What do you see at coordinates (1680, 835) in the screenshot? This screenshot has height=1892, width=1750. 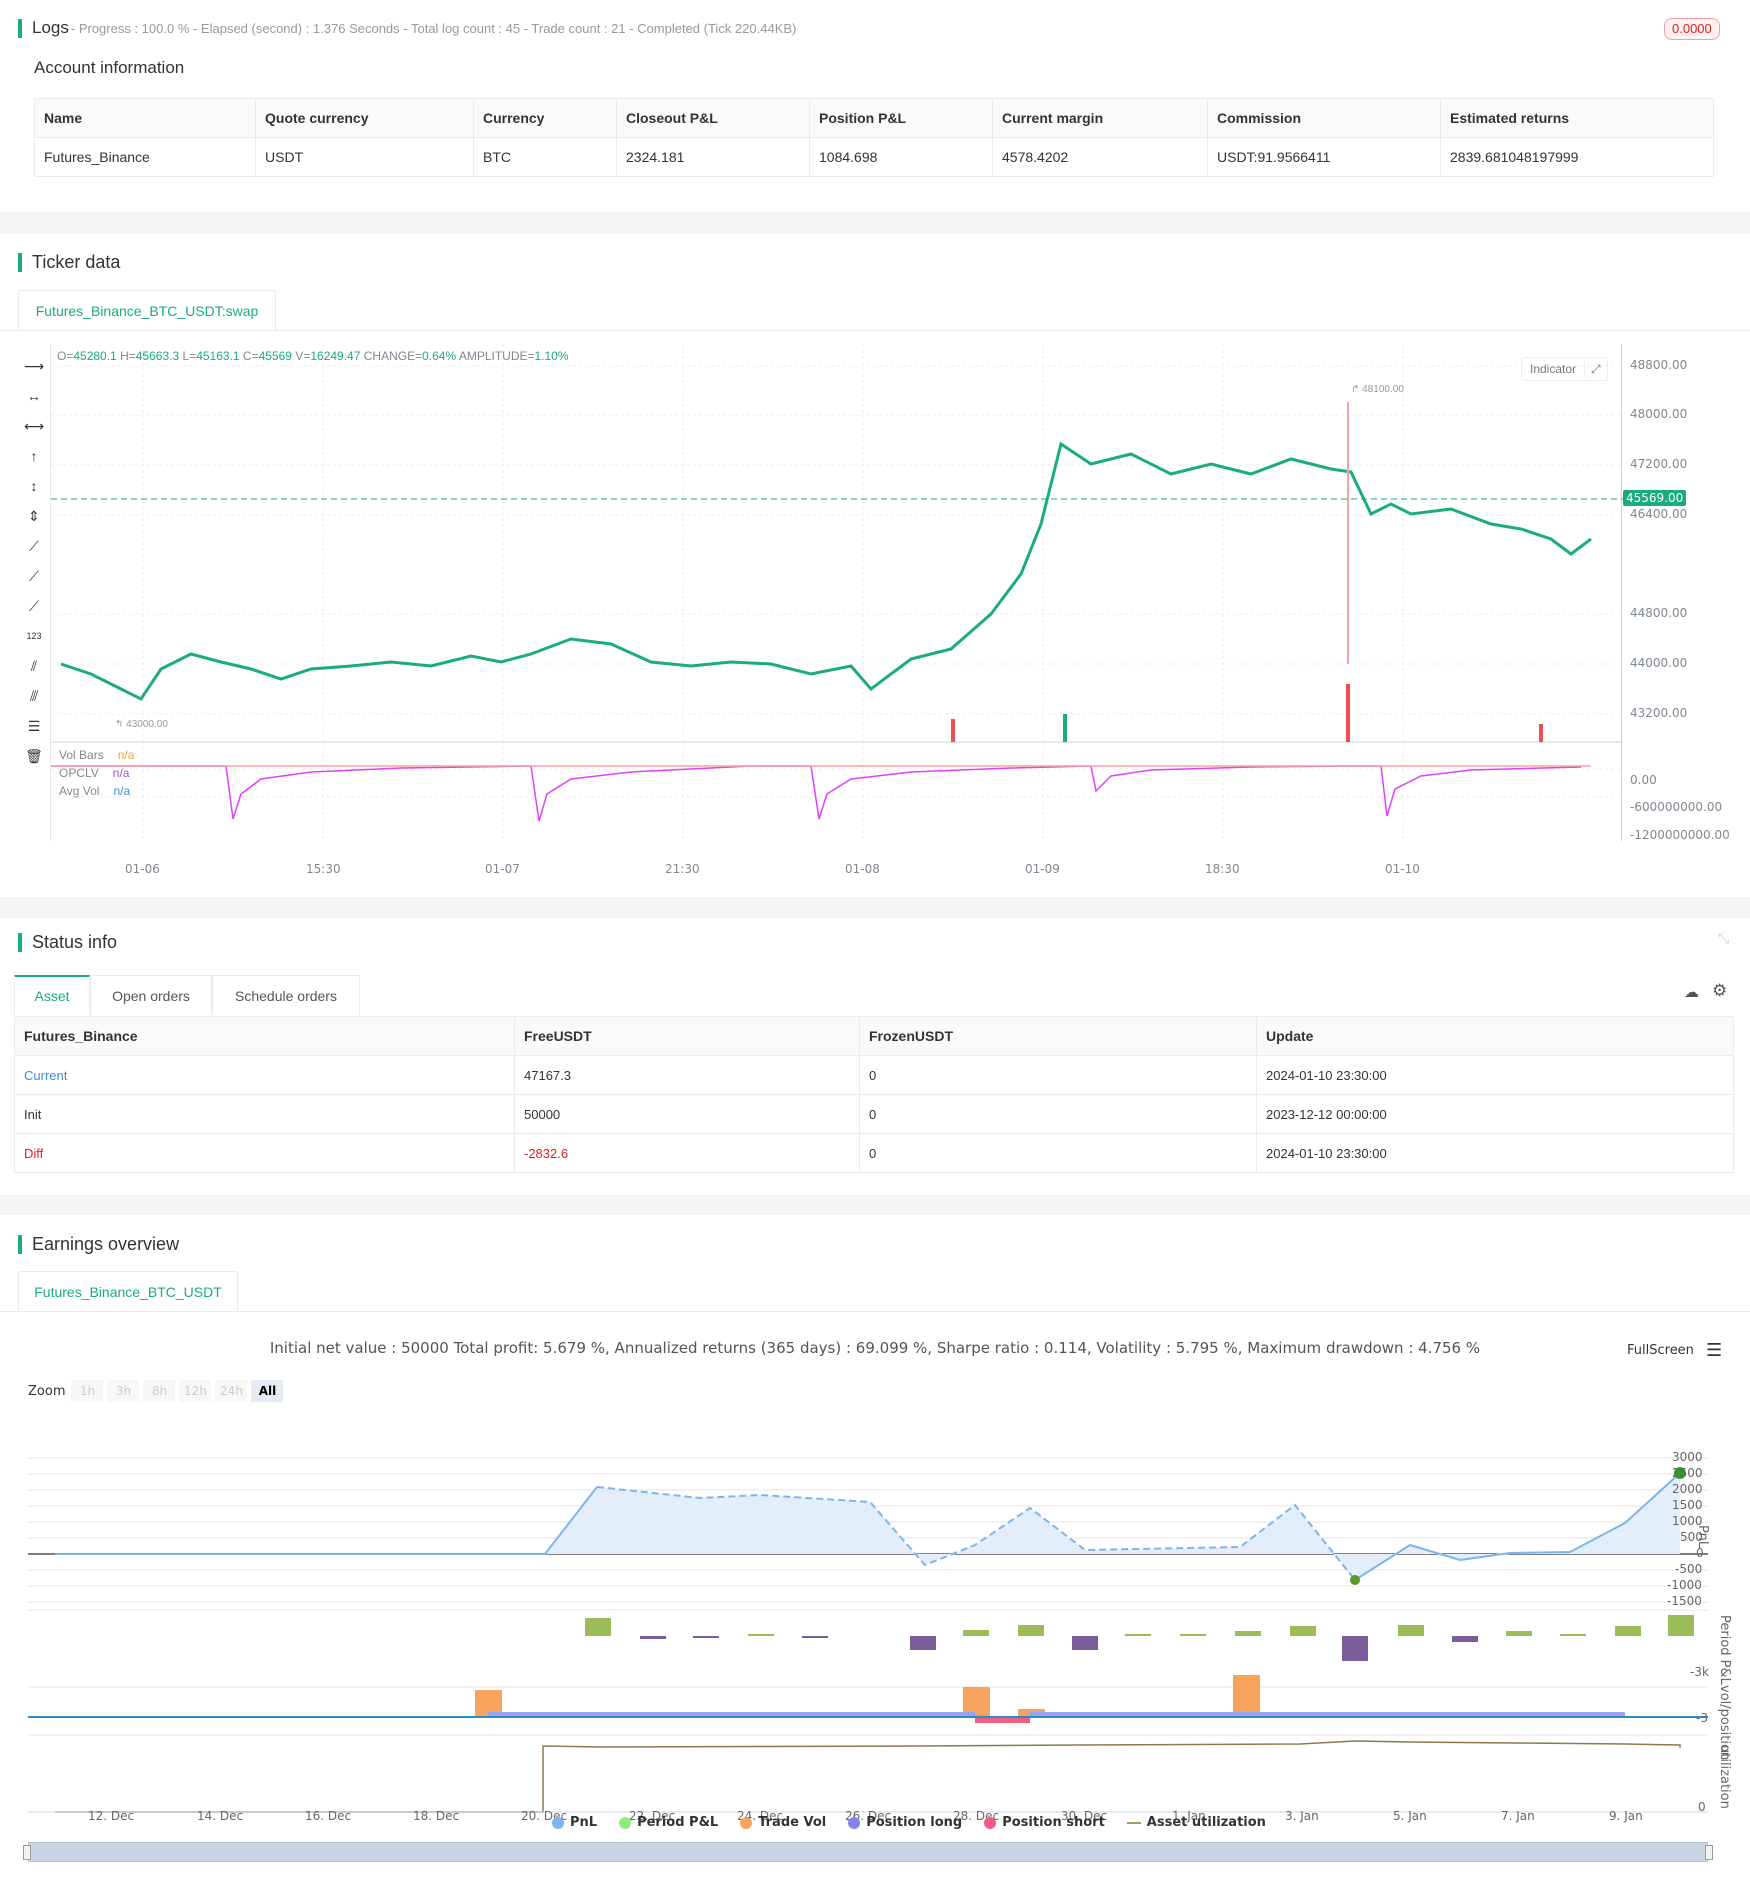 I see `indicator-tick: -1200000000.00` at bounding box center [1680, 835].